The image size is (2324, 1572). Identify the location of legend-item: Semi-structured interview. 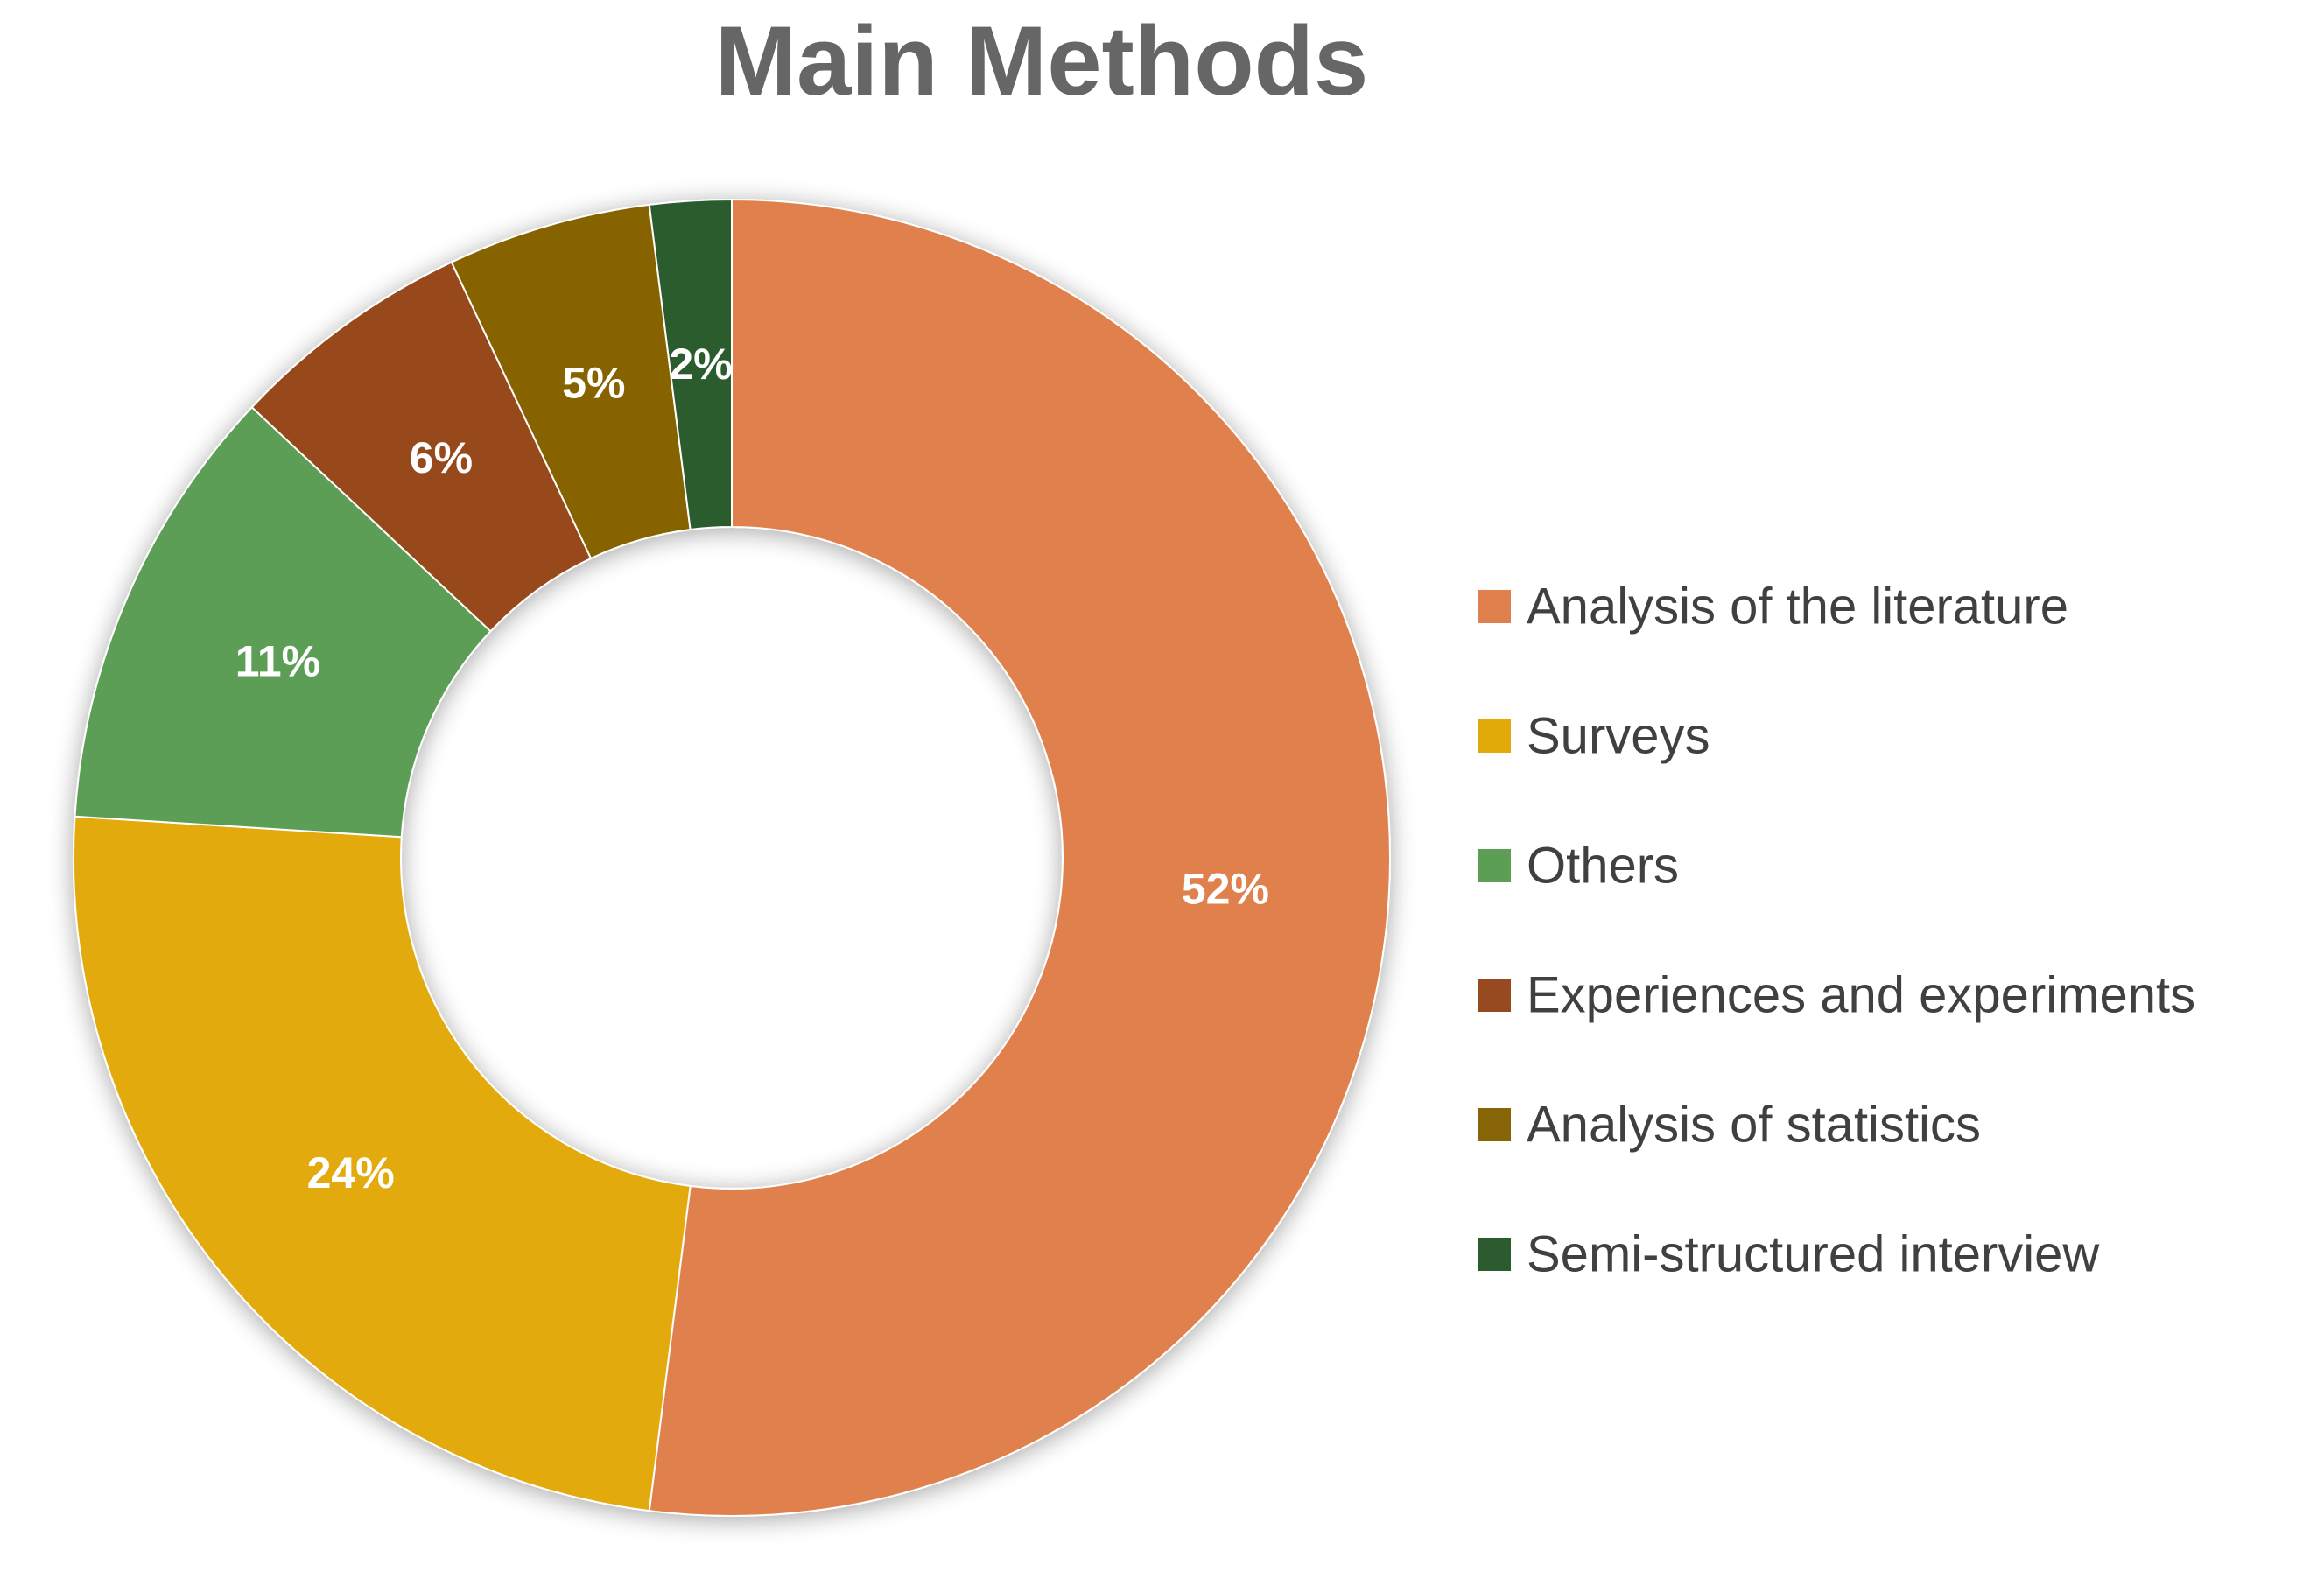
(1789, 1254).